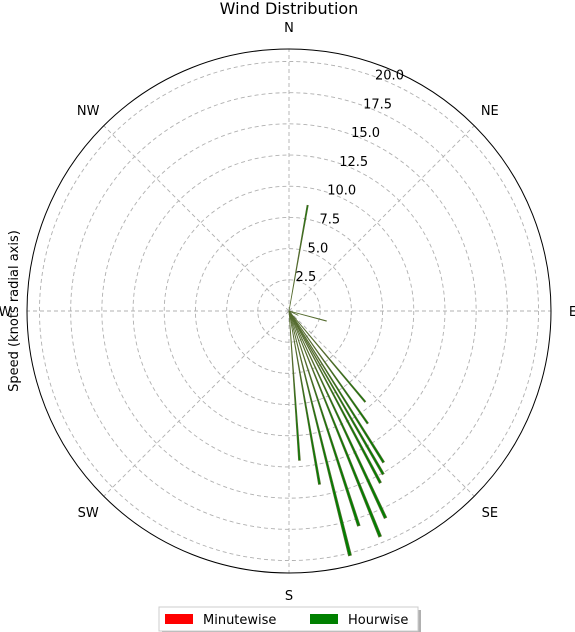 The height and width of the screenshot is (632, 575). Describe the element at coordinates (490, 513) in the screenshot. I see `direction-label-se: SE` at that location.